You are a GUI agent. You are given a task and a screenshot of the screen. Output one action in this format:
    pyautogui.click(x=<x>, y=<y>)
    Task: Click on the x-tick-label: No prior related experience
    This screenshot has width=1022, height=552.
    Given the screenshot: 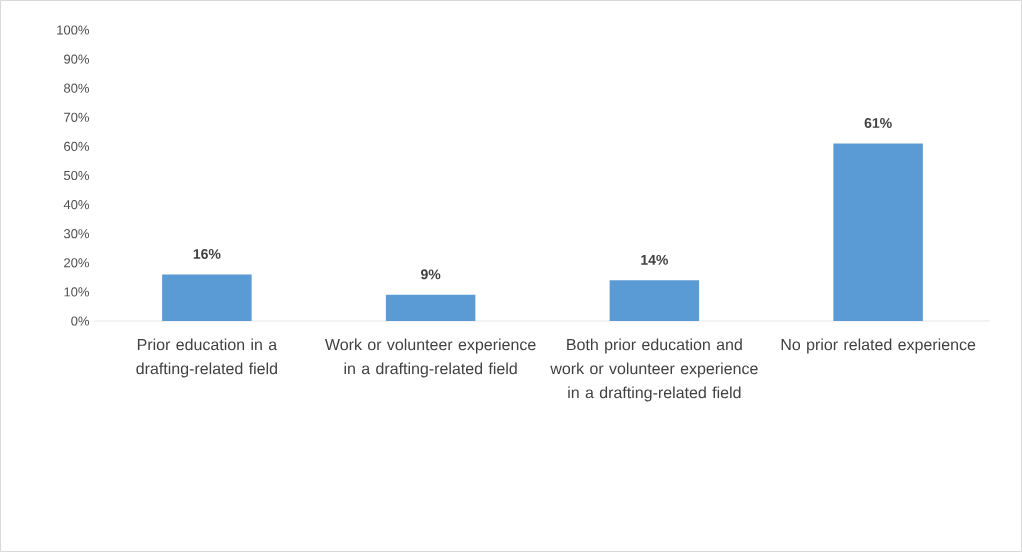 What is the action you would take?
    pyautogui.click(x=878, y=346)
    